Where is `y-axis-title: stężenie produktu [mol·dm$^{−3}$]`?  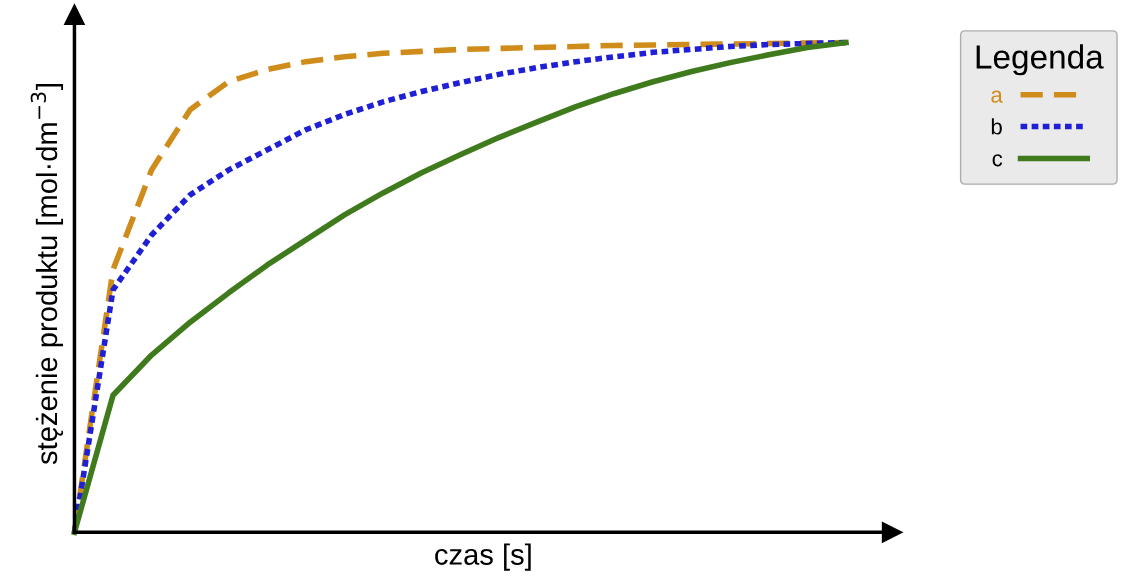
y-axis-title: stężenie produktu [mol·dm$^{−3}$] is located at coordinates (47, 274).